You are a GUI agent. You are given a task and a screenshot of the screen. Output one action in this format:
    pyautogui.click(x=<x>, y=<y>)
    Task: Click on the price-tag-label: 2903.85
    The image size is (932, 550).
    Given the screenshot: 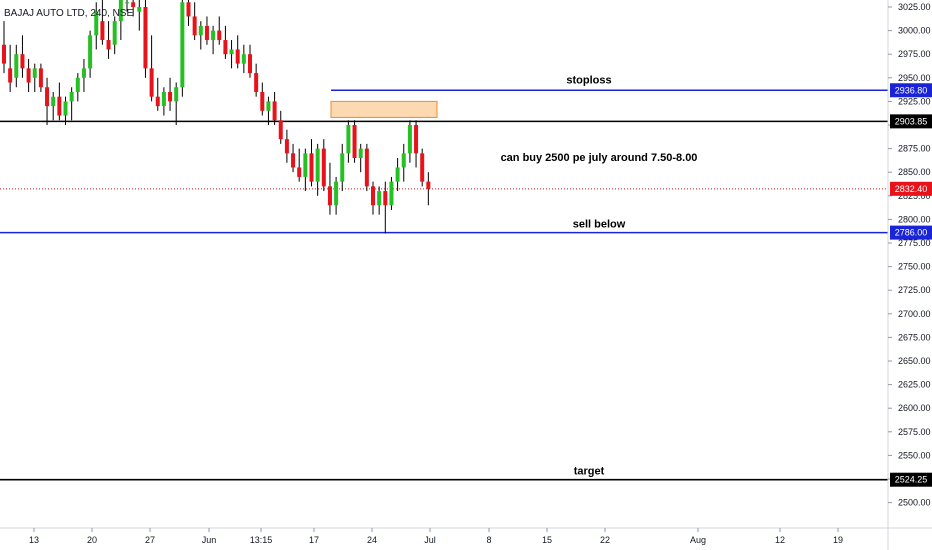 What is the action you would take?
    pyautogui.click(x=911, y=121)
    